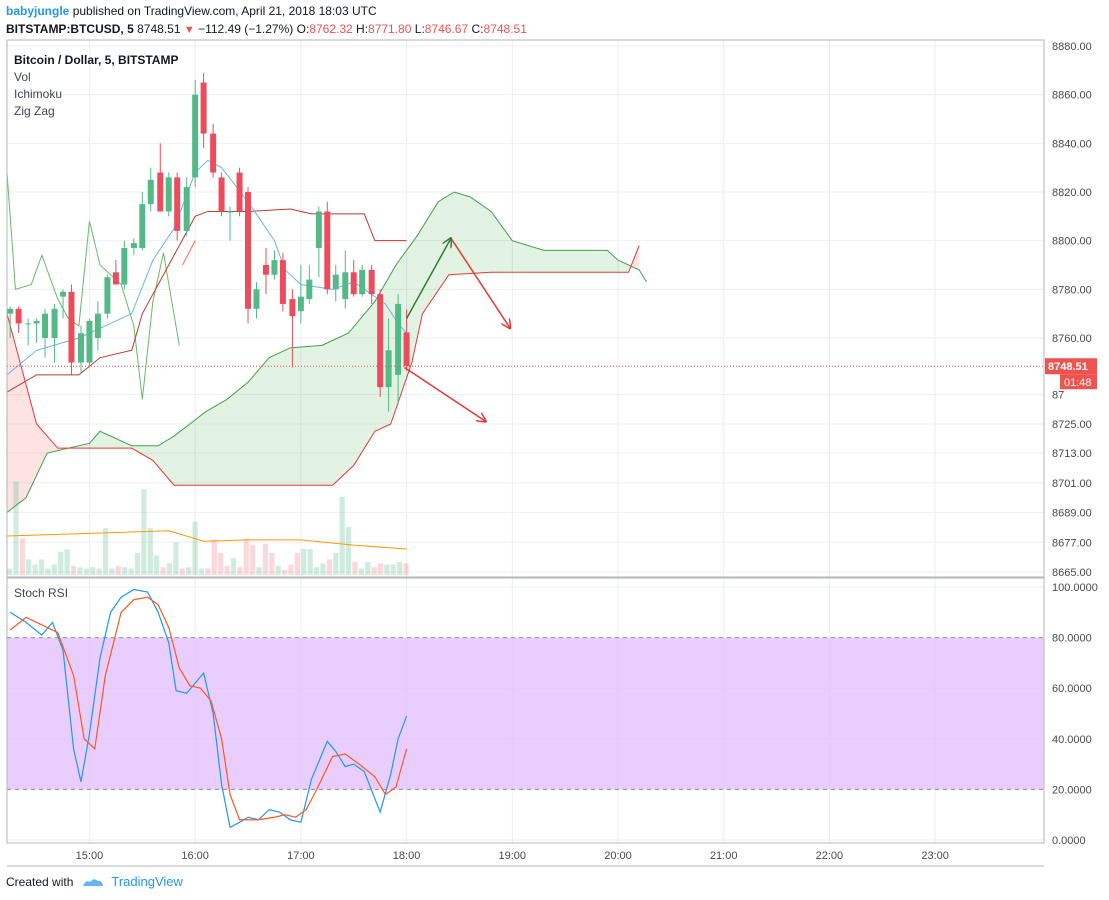  I want to click on stoch-k-line, so click(208, 708).